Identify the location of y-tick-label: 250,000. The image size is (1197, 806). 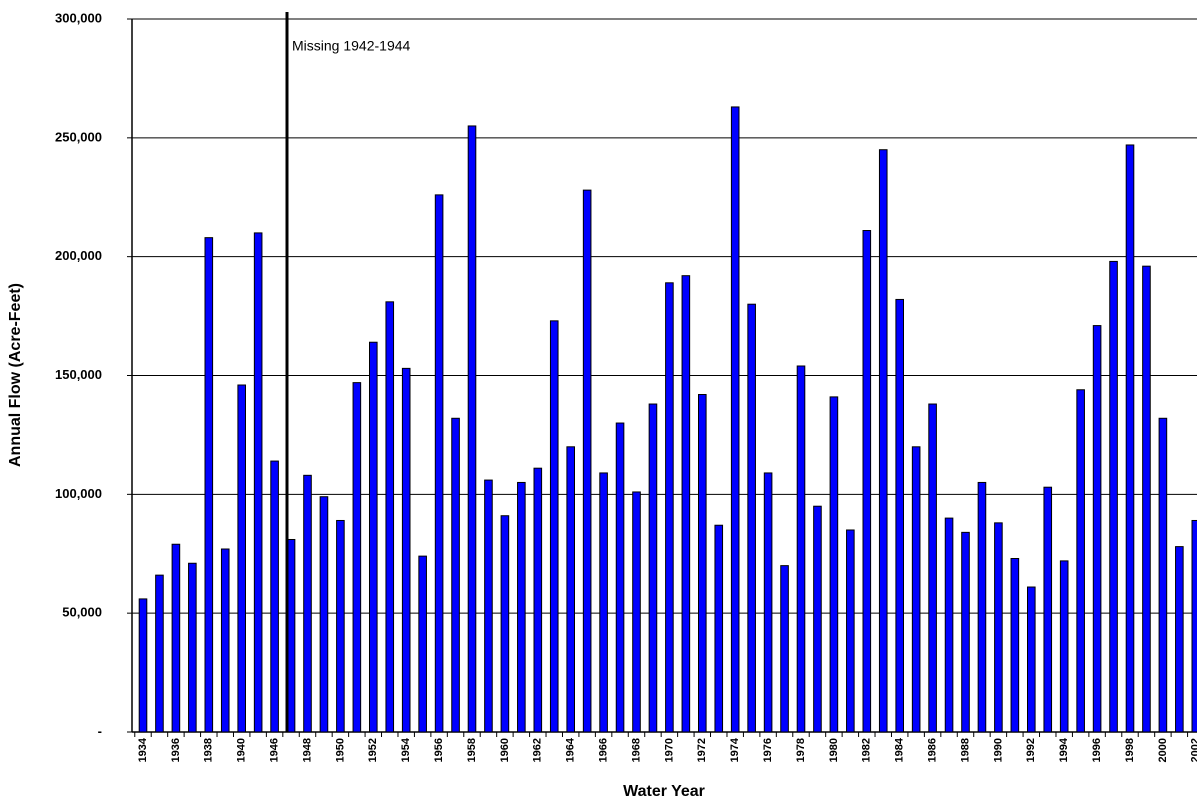
(78, 136).